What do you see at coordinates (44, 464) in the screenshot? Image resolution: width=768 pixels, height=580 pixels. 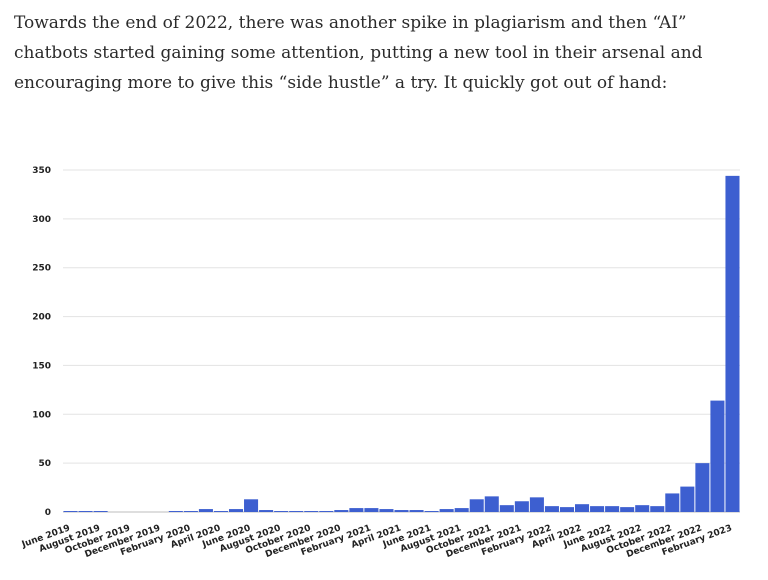 I see `y-tick-label: 50` at bounding box center [44, 464].